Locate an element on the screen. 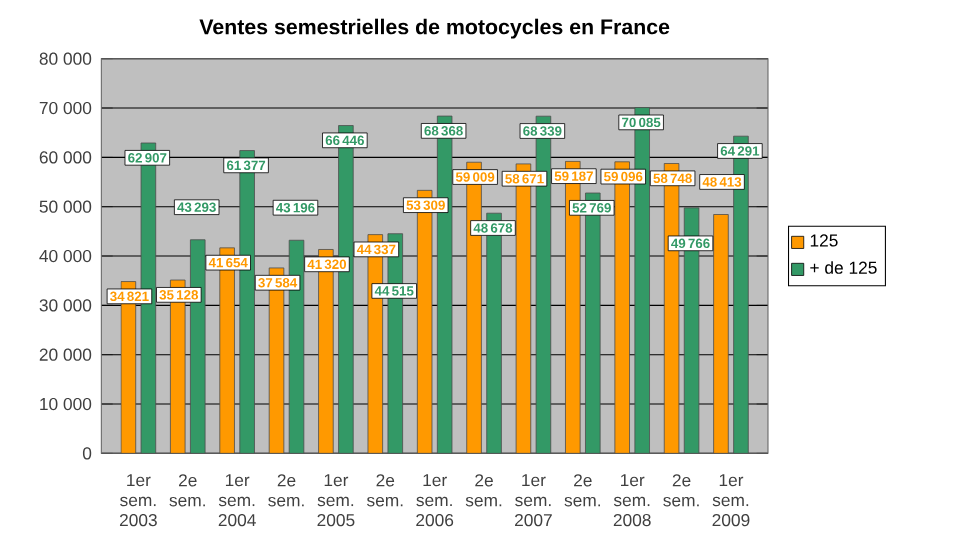 Image resolution: width=960 pixels, height=560 pixels. y-tick-label: 80 000 is located at coordinates (65, 58).